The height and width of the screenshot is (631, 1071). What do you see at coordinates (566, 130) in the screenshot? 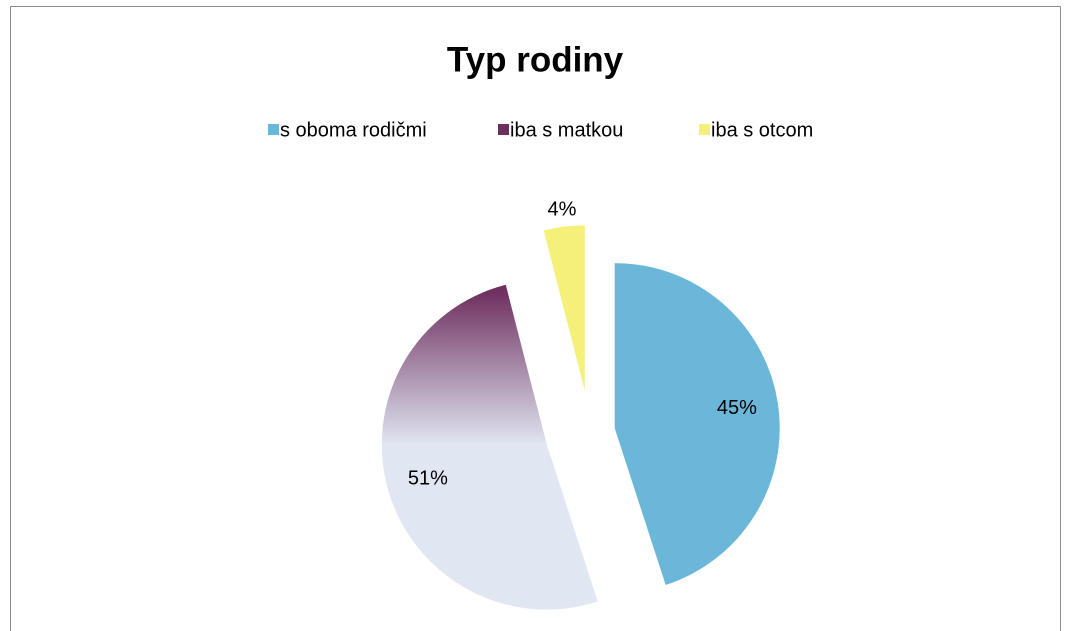
I see `legend-label: iba s matkou` at bounding box center [566, 130].